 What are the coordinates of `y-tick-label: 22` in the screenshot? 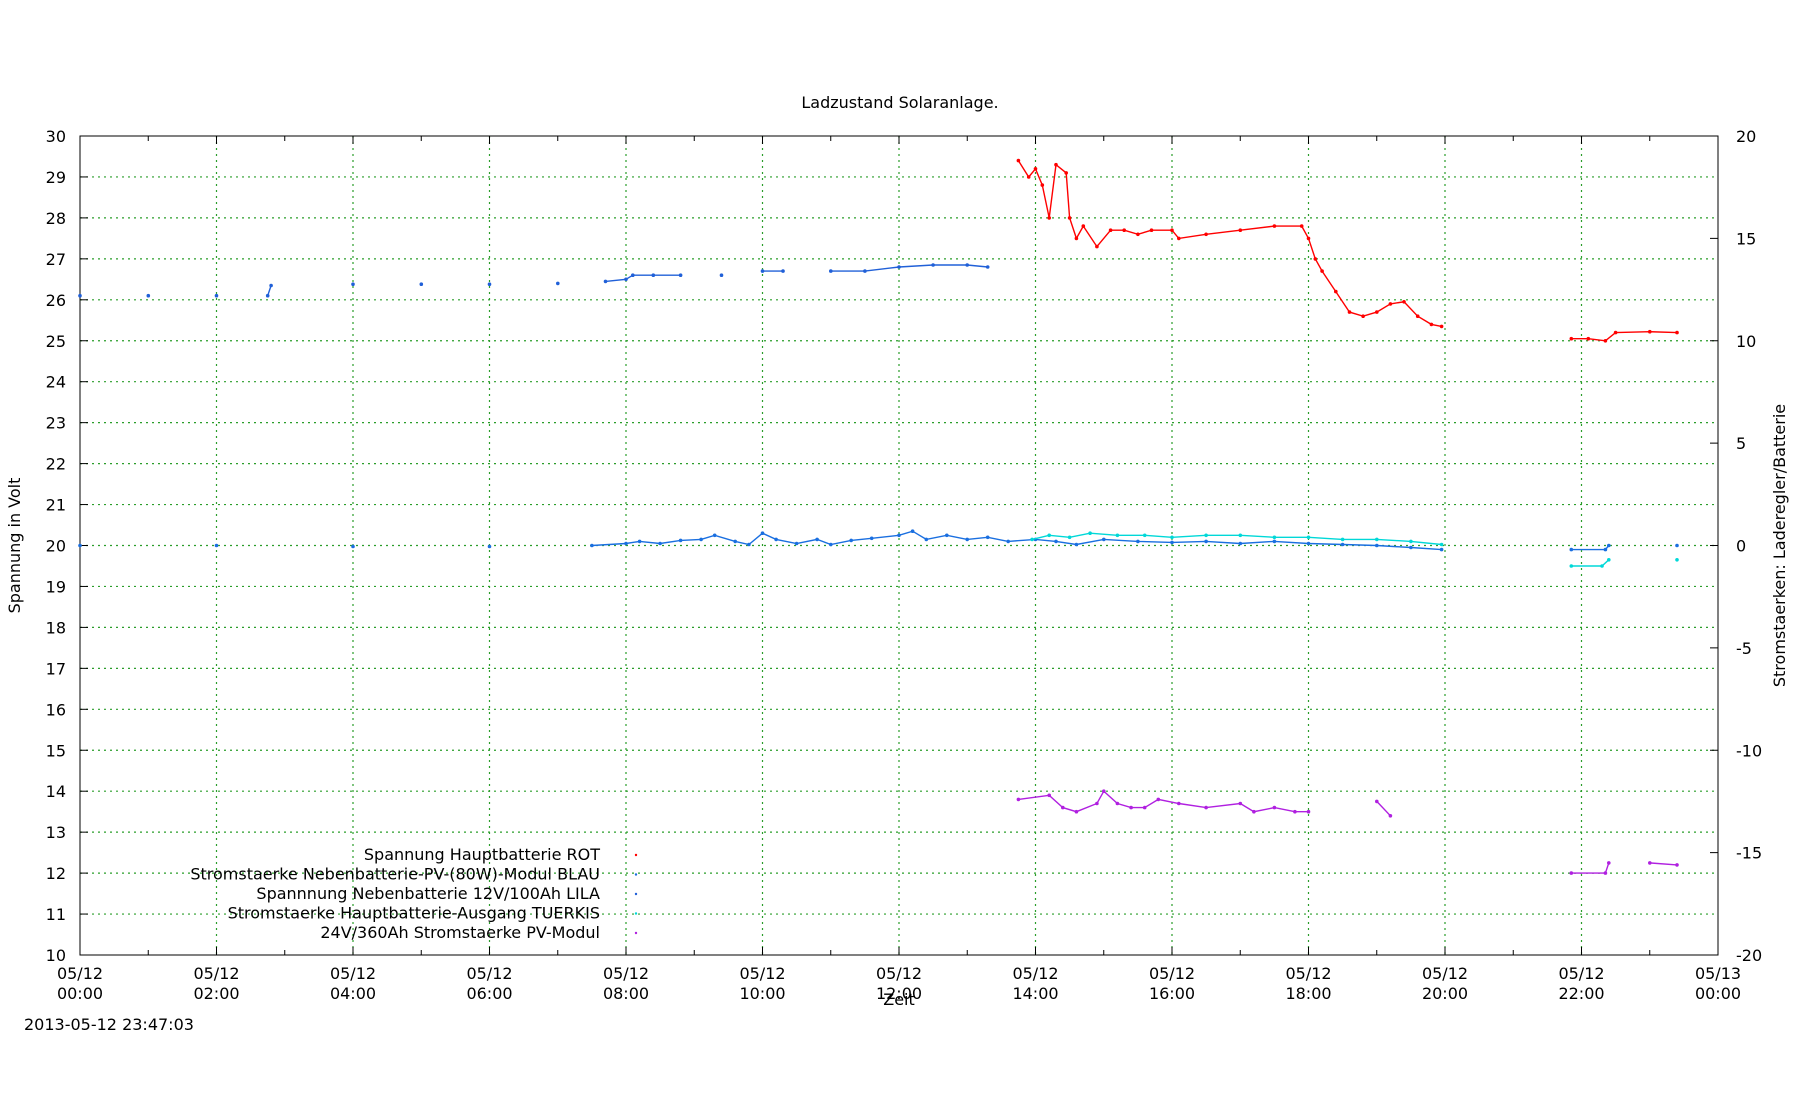 It's located at (56, 464).